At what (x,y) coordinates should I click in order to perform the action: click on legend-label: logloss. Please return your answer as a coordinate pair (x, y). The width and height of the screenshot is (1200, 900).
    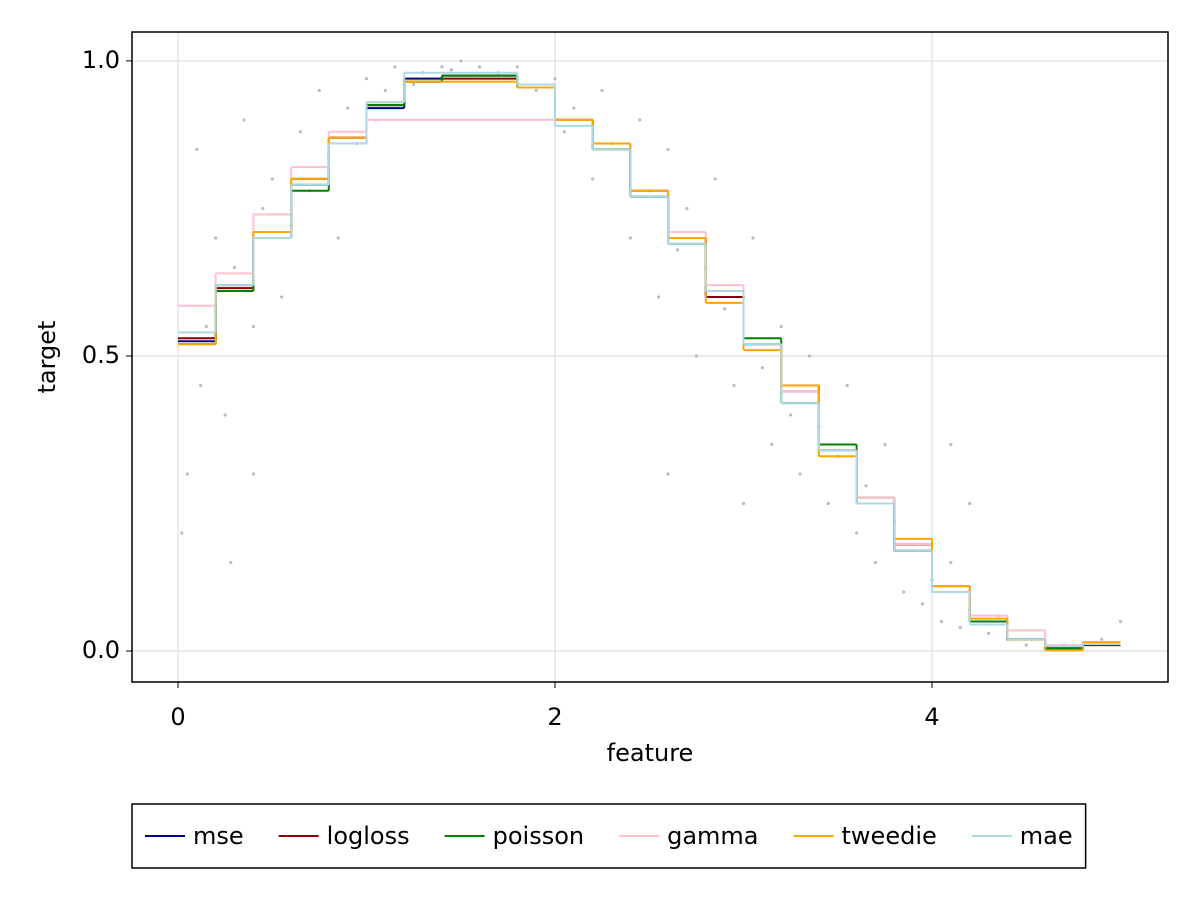
    Looking at the image, I should click on (368, 836).